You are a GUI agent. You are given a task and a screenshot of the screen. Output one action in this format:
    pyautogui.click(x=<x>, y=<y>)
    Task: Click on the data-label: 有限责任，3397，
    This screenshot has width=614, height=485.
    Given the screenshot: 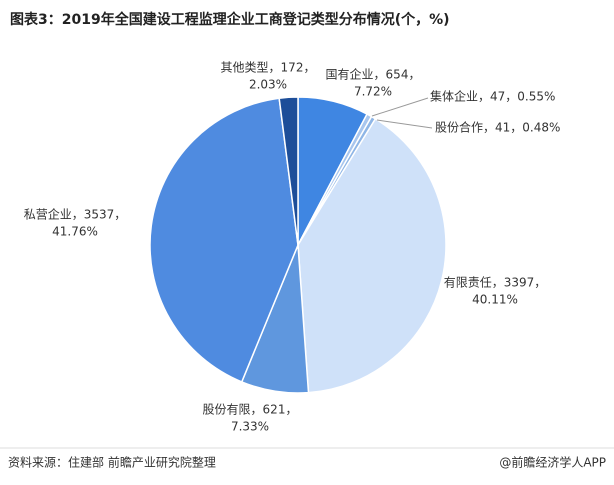 What is the action you would take?
    pyautogui.click(x=495, y=283)
    